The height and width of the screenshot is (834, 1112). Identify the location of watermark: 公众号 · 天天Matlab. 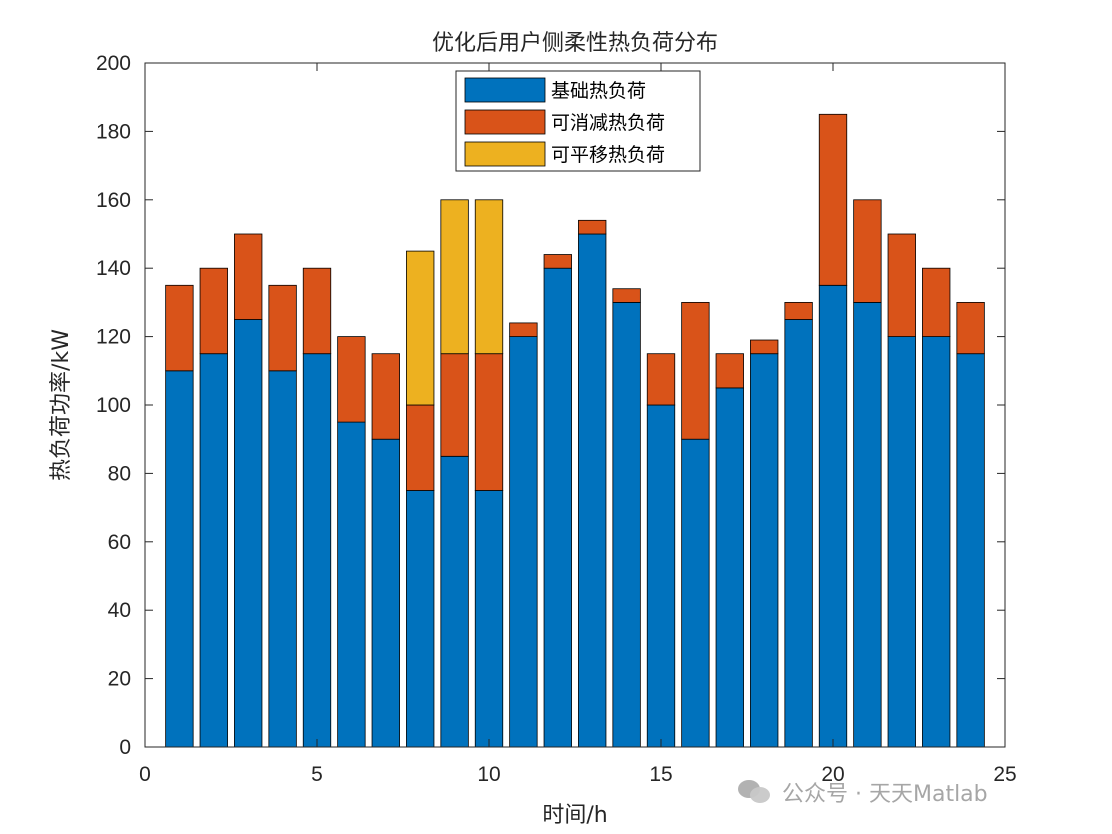
(913, 792).